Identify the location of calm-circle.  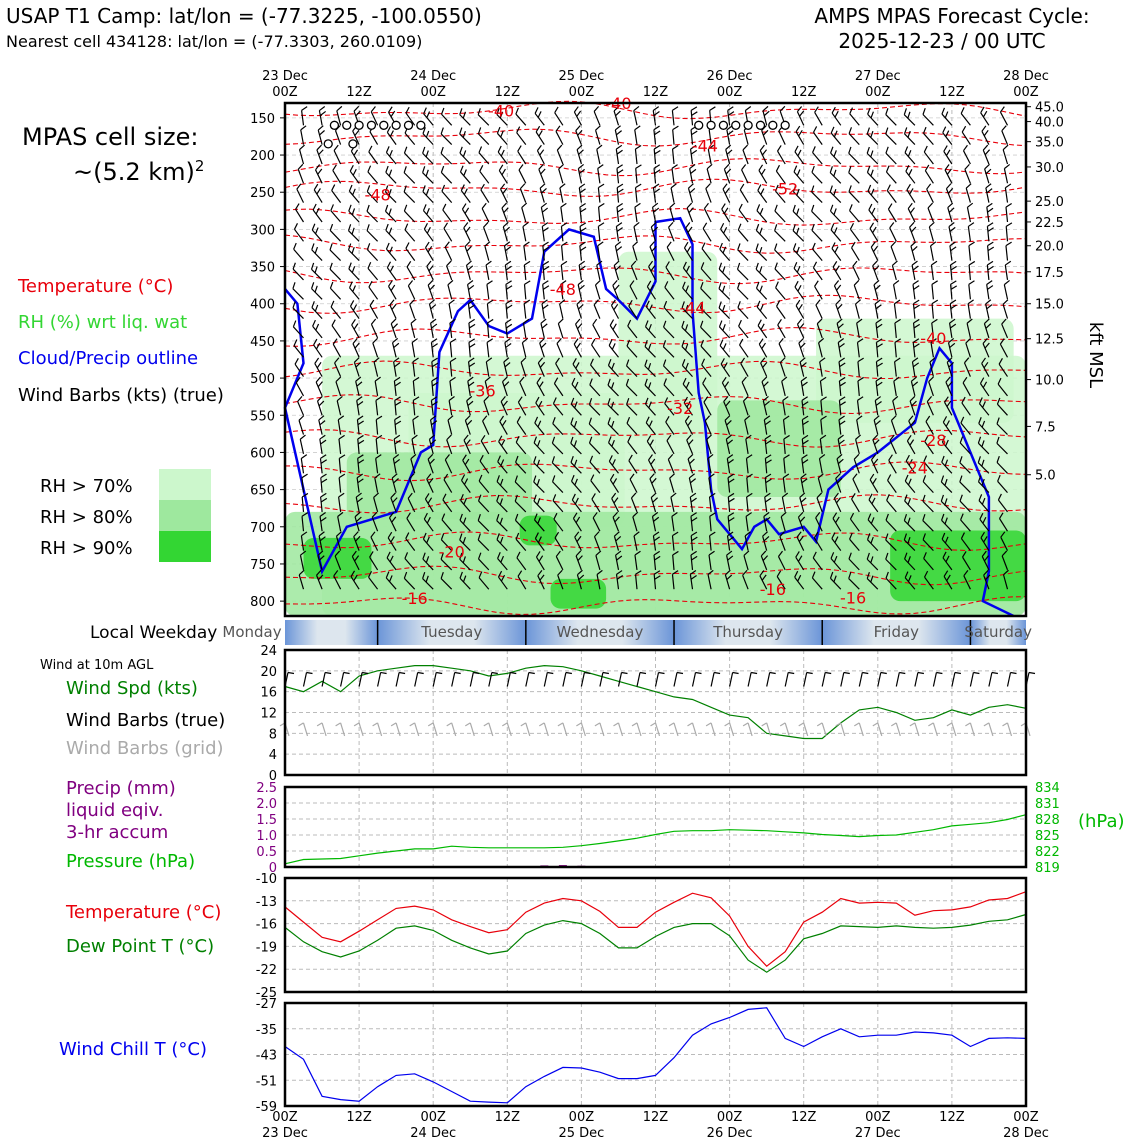
(773, 125).